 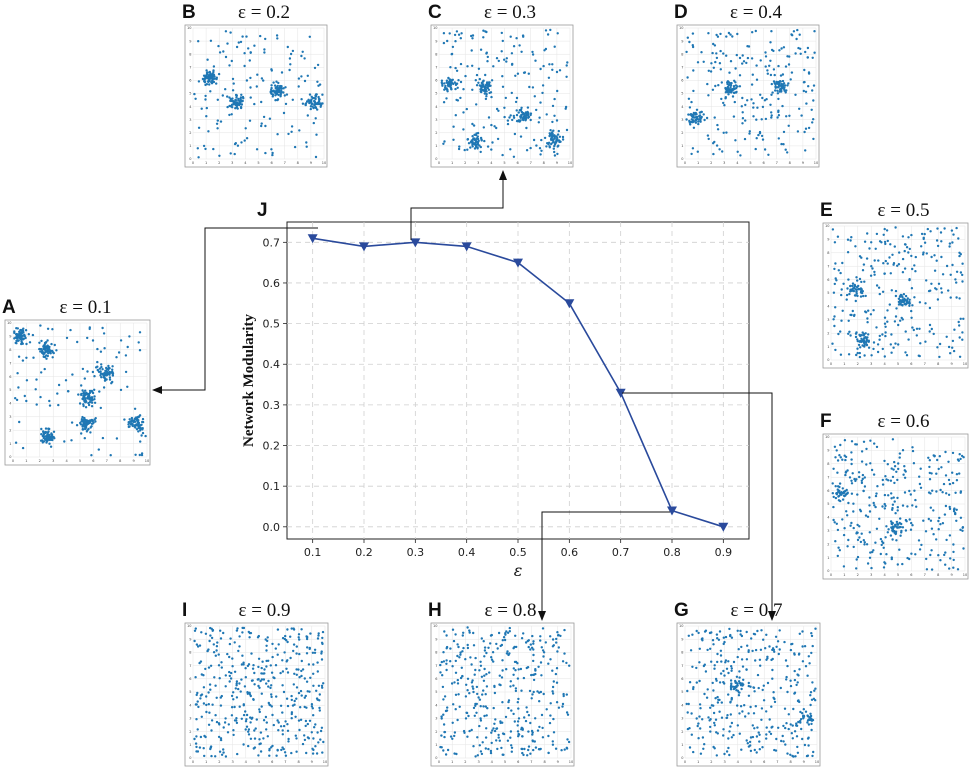 I want to click on scatter-y-tick: 3, so click(x=828, y=320).